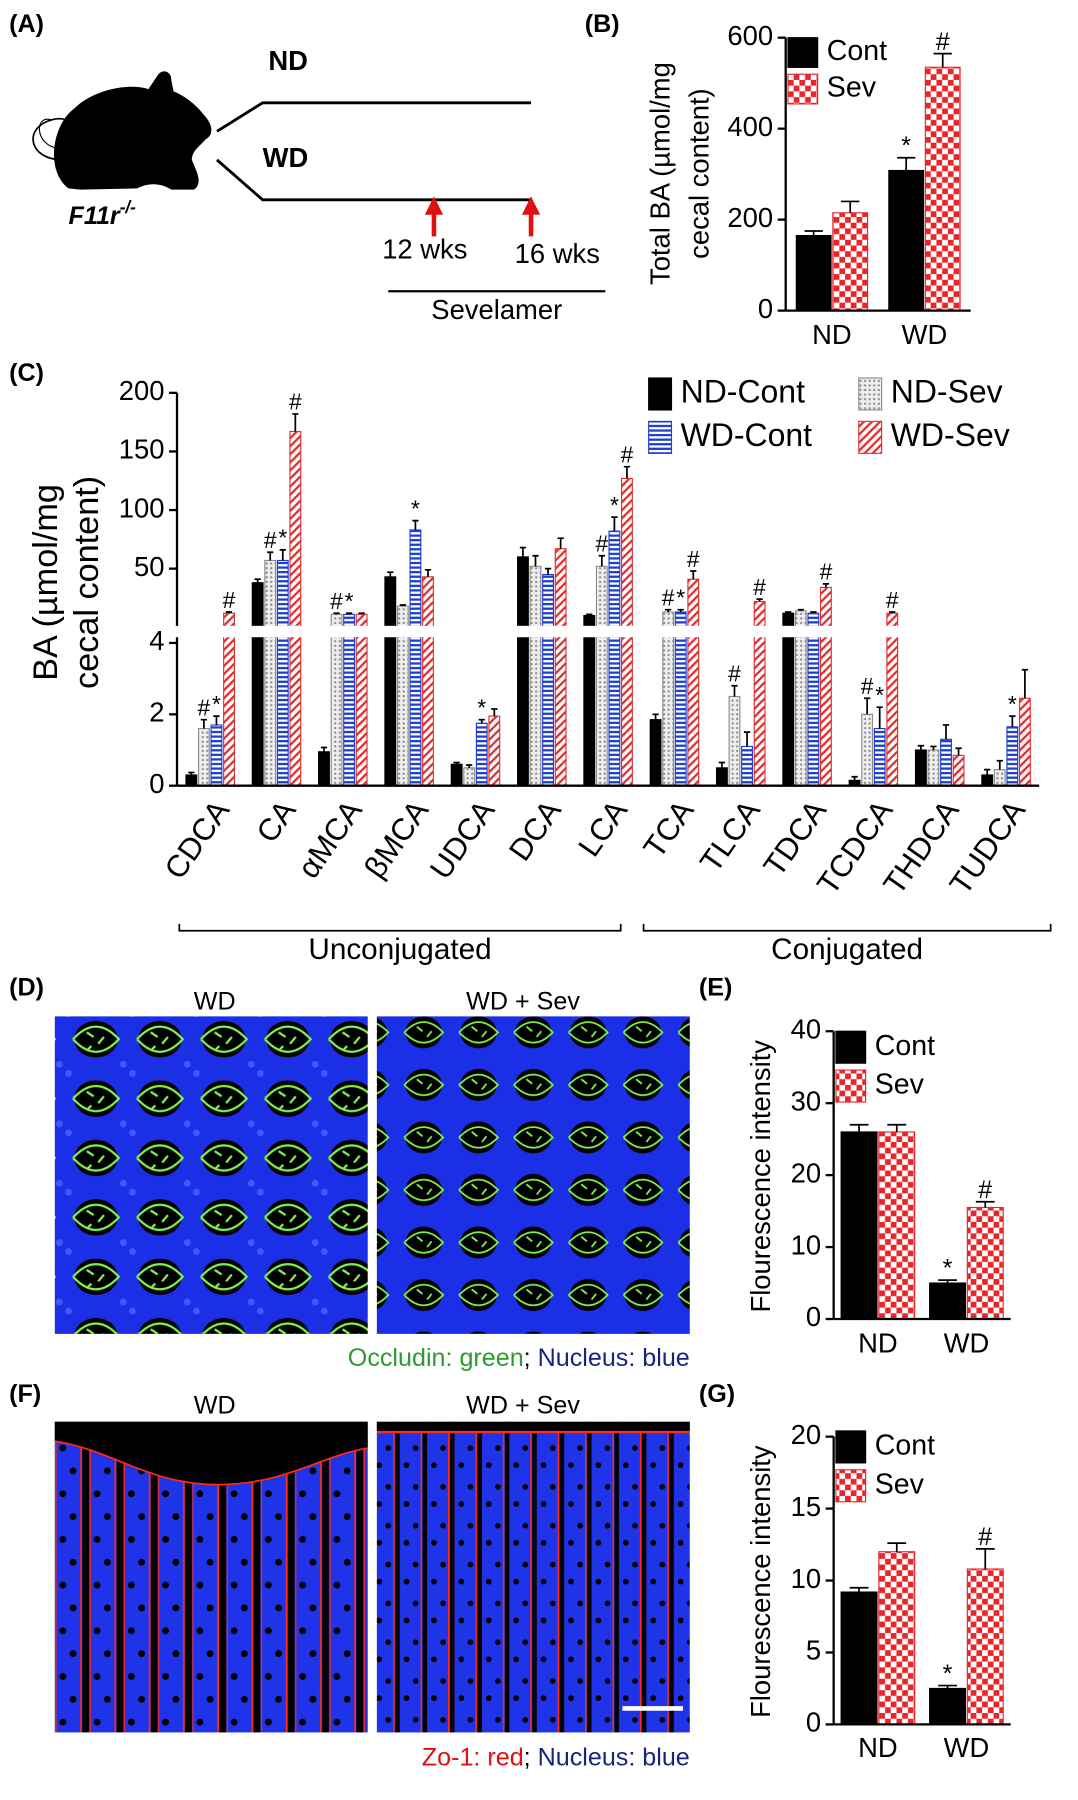  What do you see at coordinates (122, 130) in the screenshot?
I see `mouse-icon` at bounding box center [122, 130].